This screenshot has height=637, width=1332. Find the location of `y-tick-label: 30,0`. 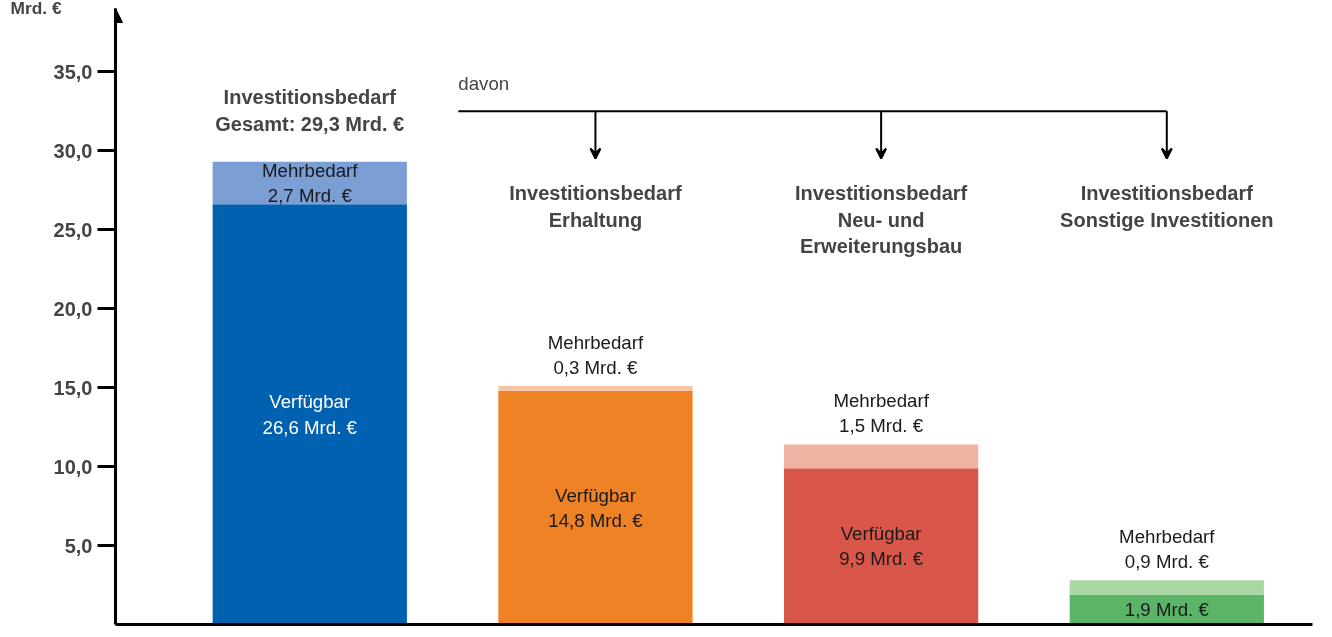

y-tick-label: 30,0 is located at coordinates (73, 150).